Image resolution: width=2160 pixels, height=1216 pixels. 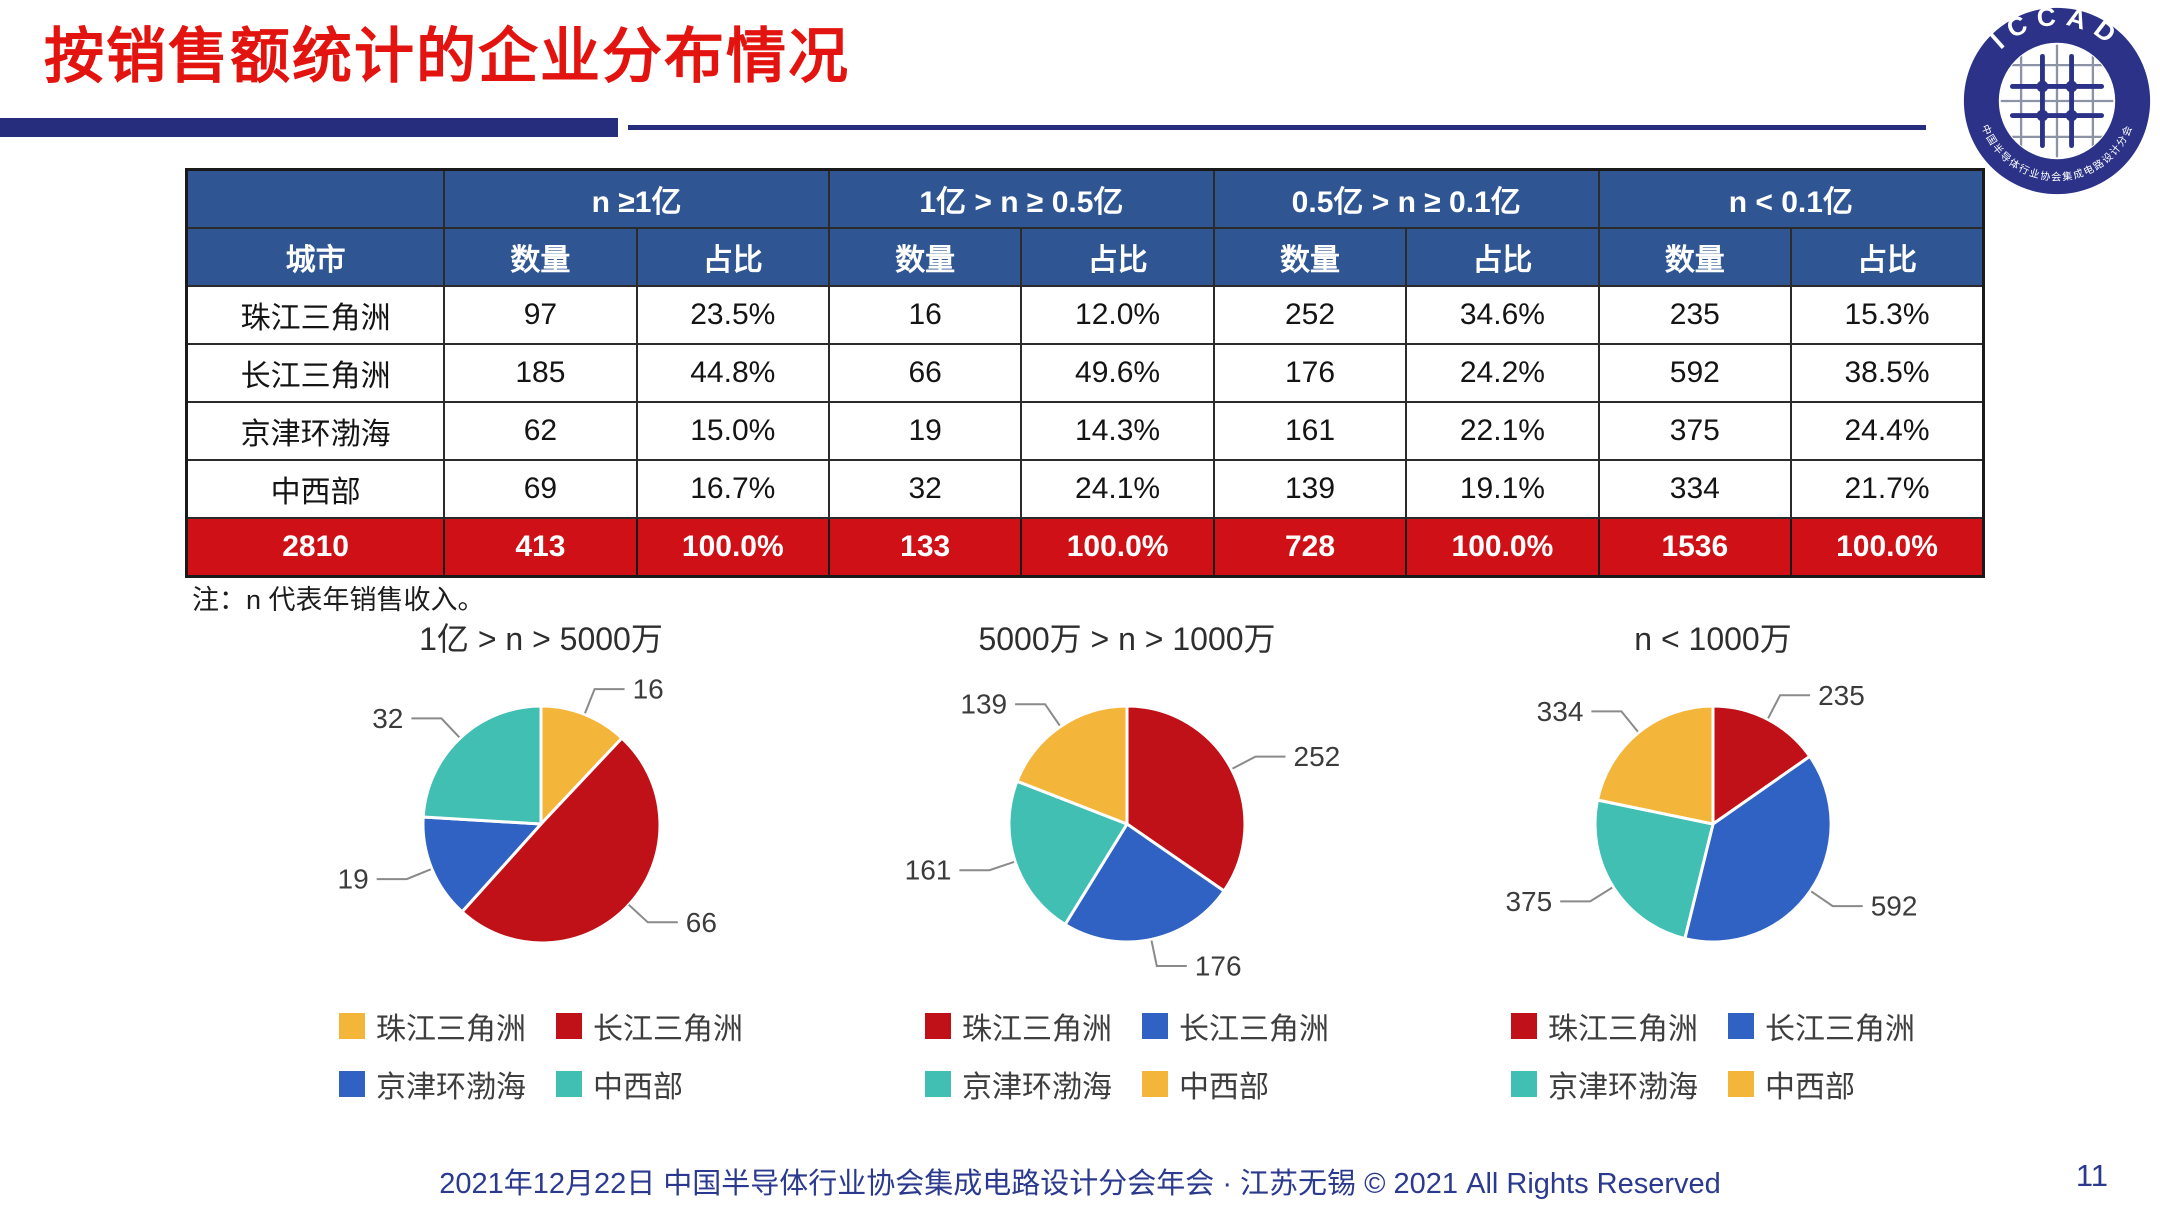 I want to click on total-cell: 1536, so click(x=1695, y=547).